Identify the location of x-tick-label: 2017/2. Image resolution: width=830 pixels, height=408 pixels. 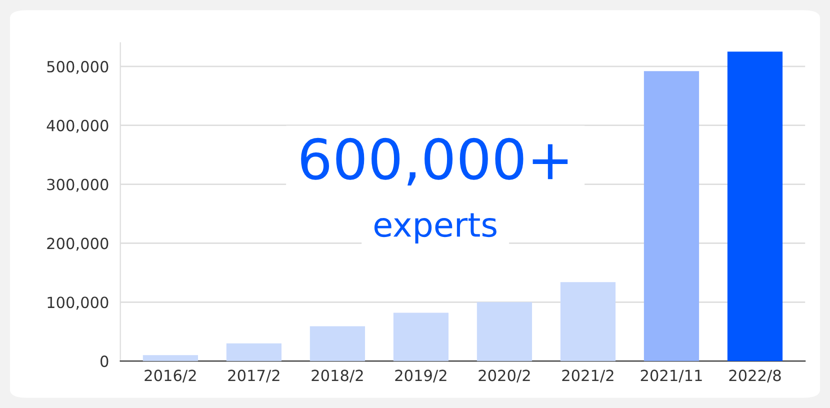
(254, 376).